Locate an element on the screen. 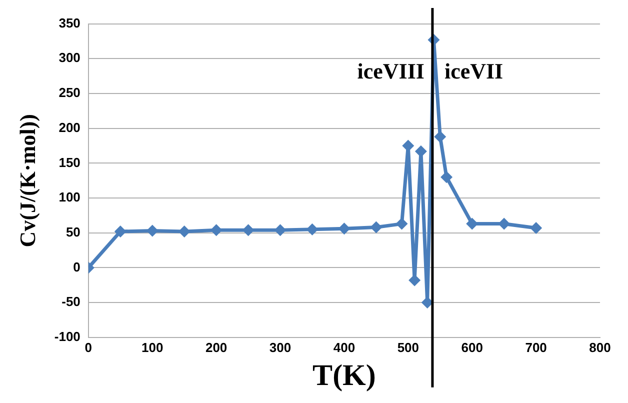 Image resolution: width=628 pixels, height=403 pixels. y-tick-label: 0 is located at coordinates (76, 266).